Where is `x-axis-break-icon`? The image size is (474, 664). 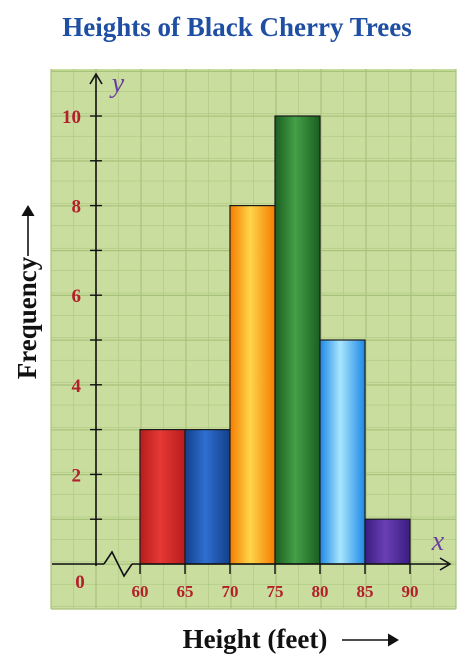
x-axis-break-icon is located at coordinates (118, 564).